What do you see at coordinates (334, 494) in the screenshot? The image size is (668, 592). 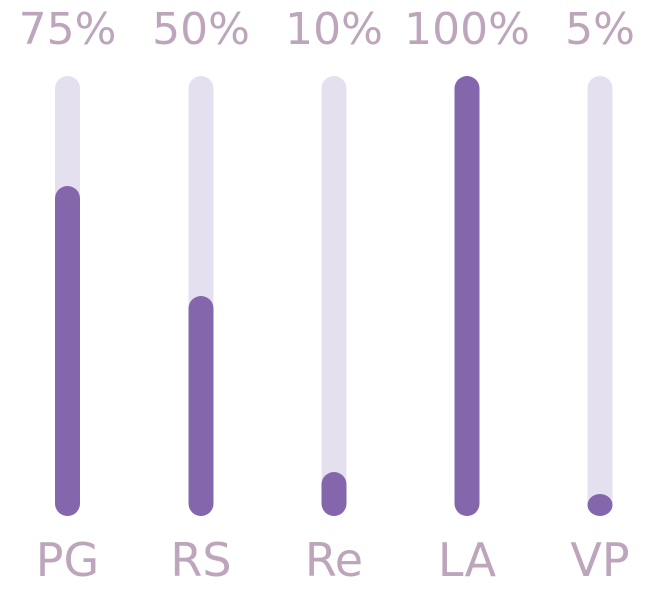 I see `bar-re` at bounding box center [334, 494].